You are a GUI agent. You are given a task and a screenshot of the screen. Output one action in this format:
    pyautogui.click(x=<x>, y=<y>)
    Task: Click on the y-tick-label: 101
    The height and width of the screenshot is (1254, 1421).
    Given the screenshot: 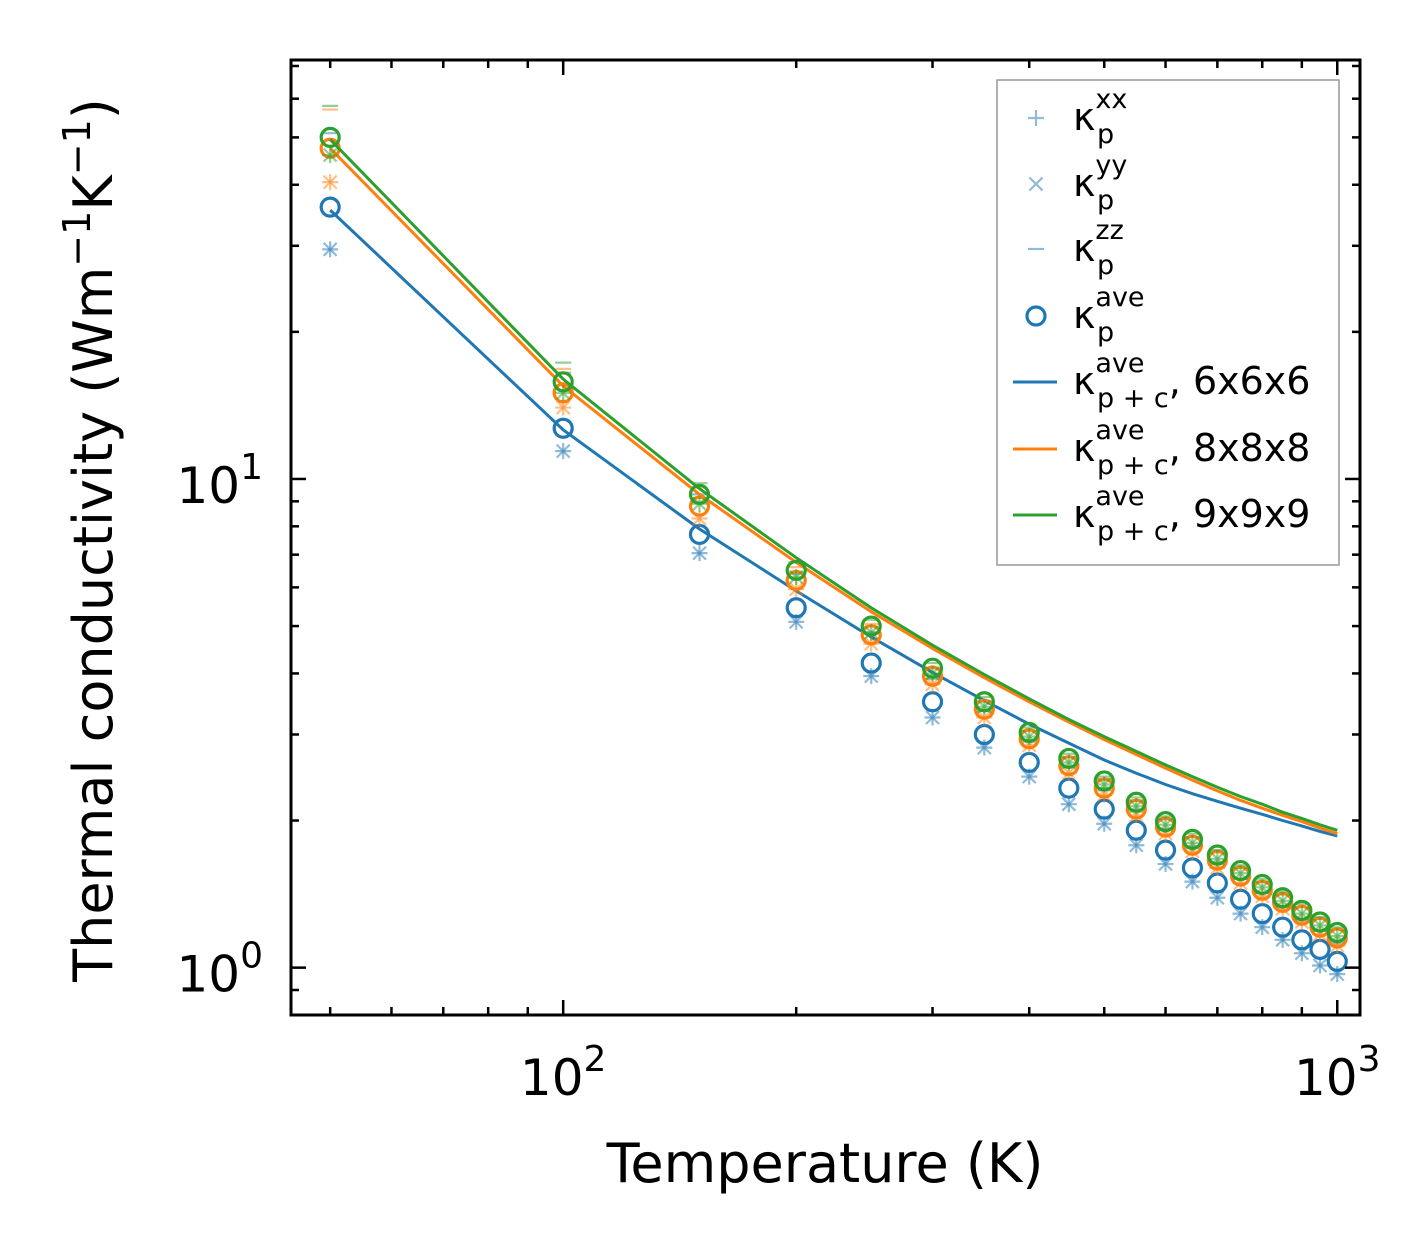 What is the action you would take?
    pyautogui.click(x=219, y=481)
    